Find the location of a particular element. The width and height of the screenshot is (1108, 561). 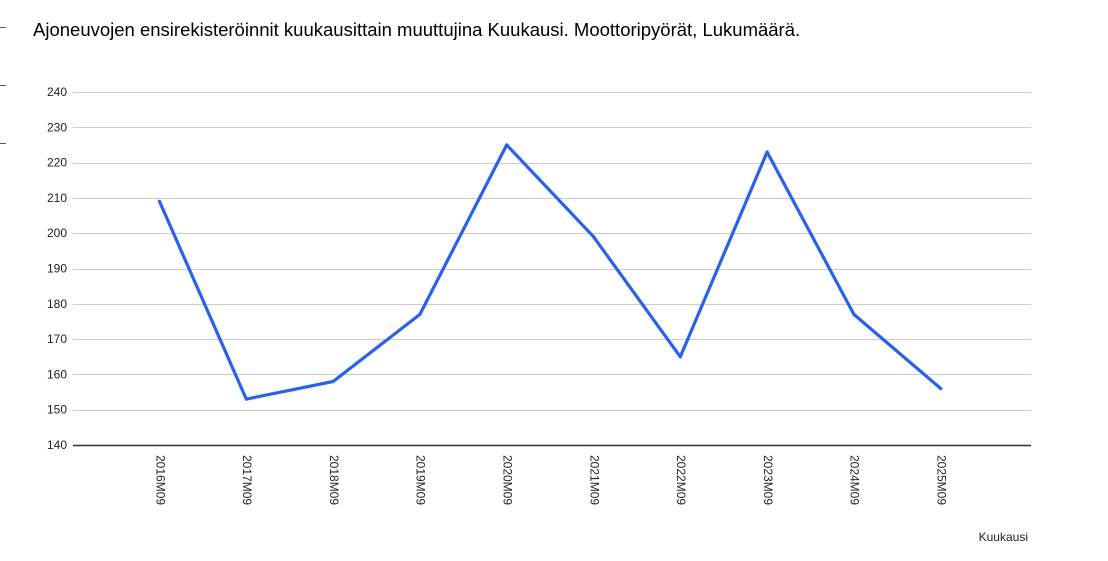

y-tick-label: 190 is located at coordinates (57, 269).